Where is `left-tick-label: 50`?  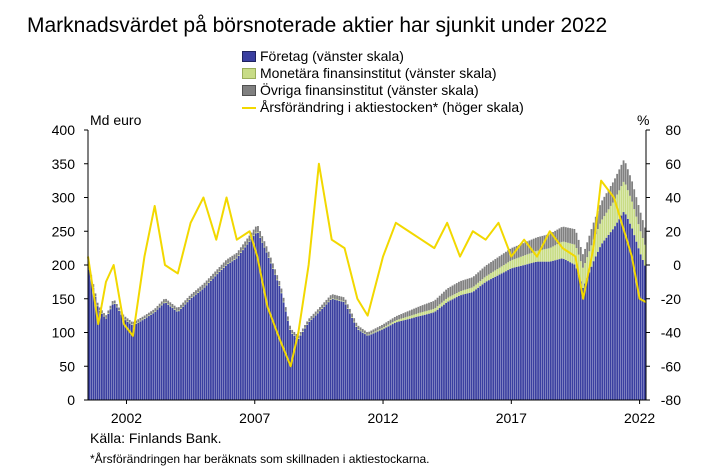 left-tick-label: 50 is located at coordinates (67, 366).